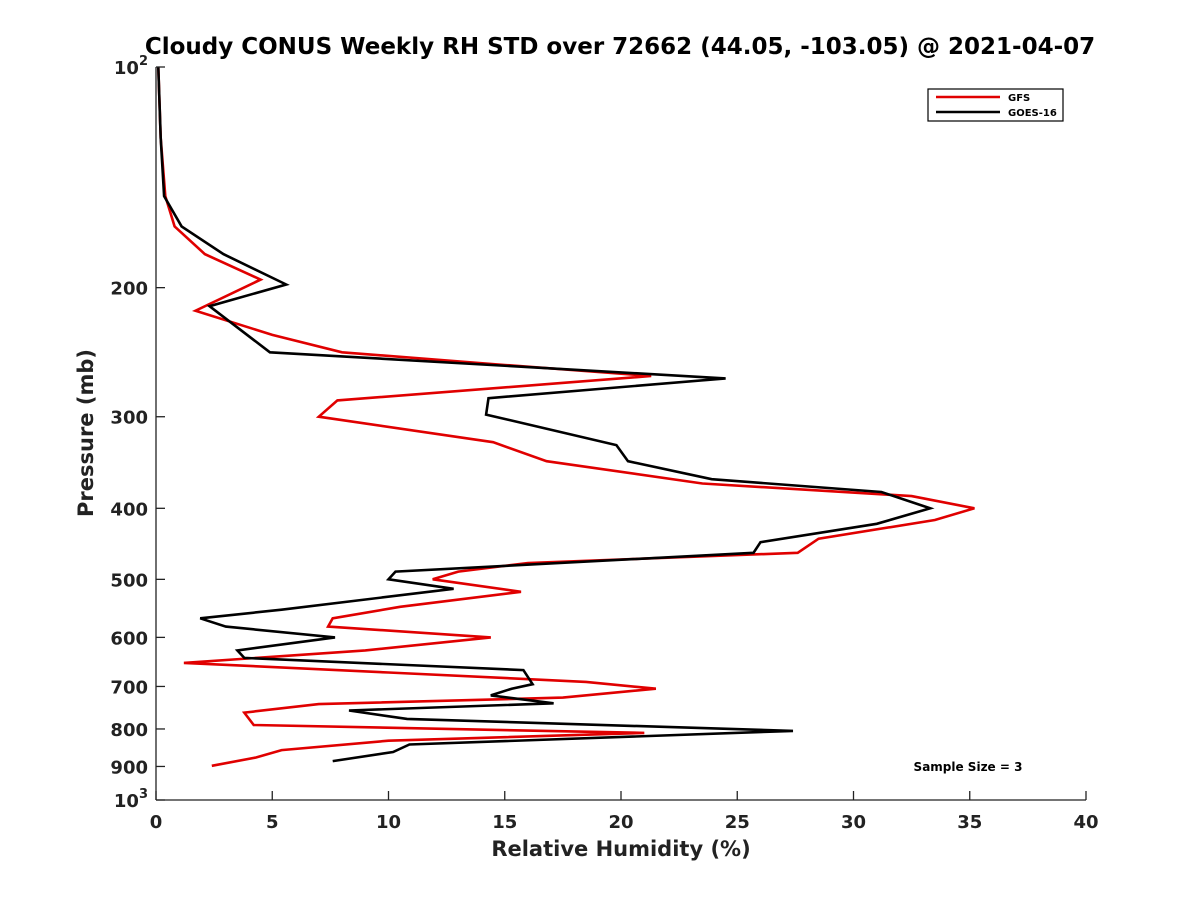  What do you see at coordinates (388, 822) in the screenshot?
I see `x-tick-label: 10` at bounding box center [388, 822].